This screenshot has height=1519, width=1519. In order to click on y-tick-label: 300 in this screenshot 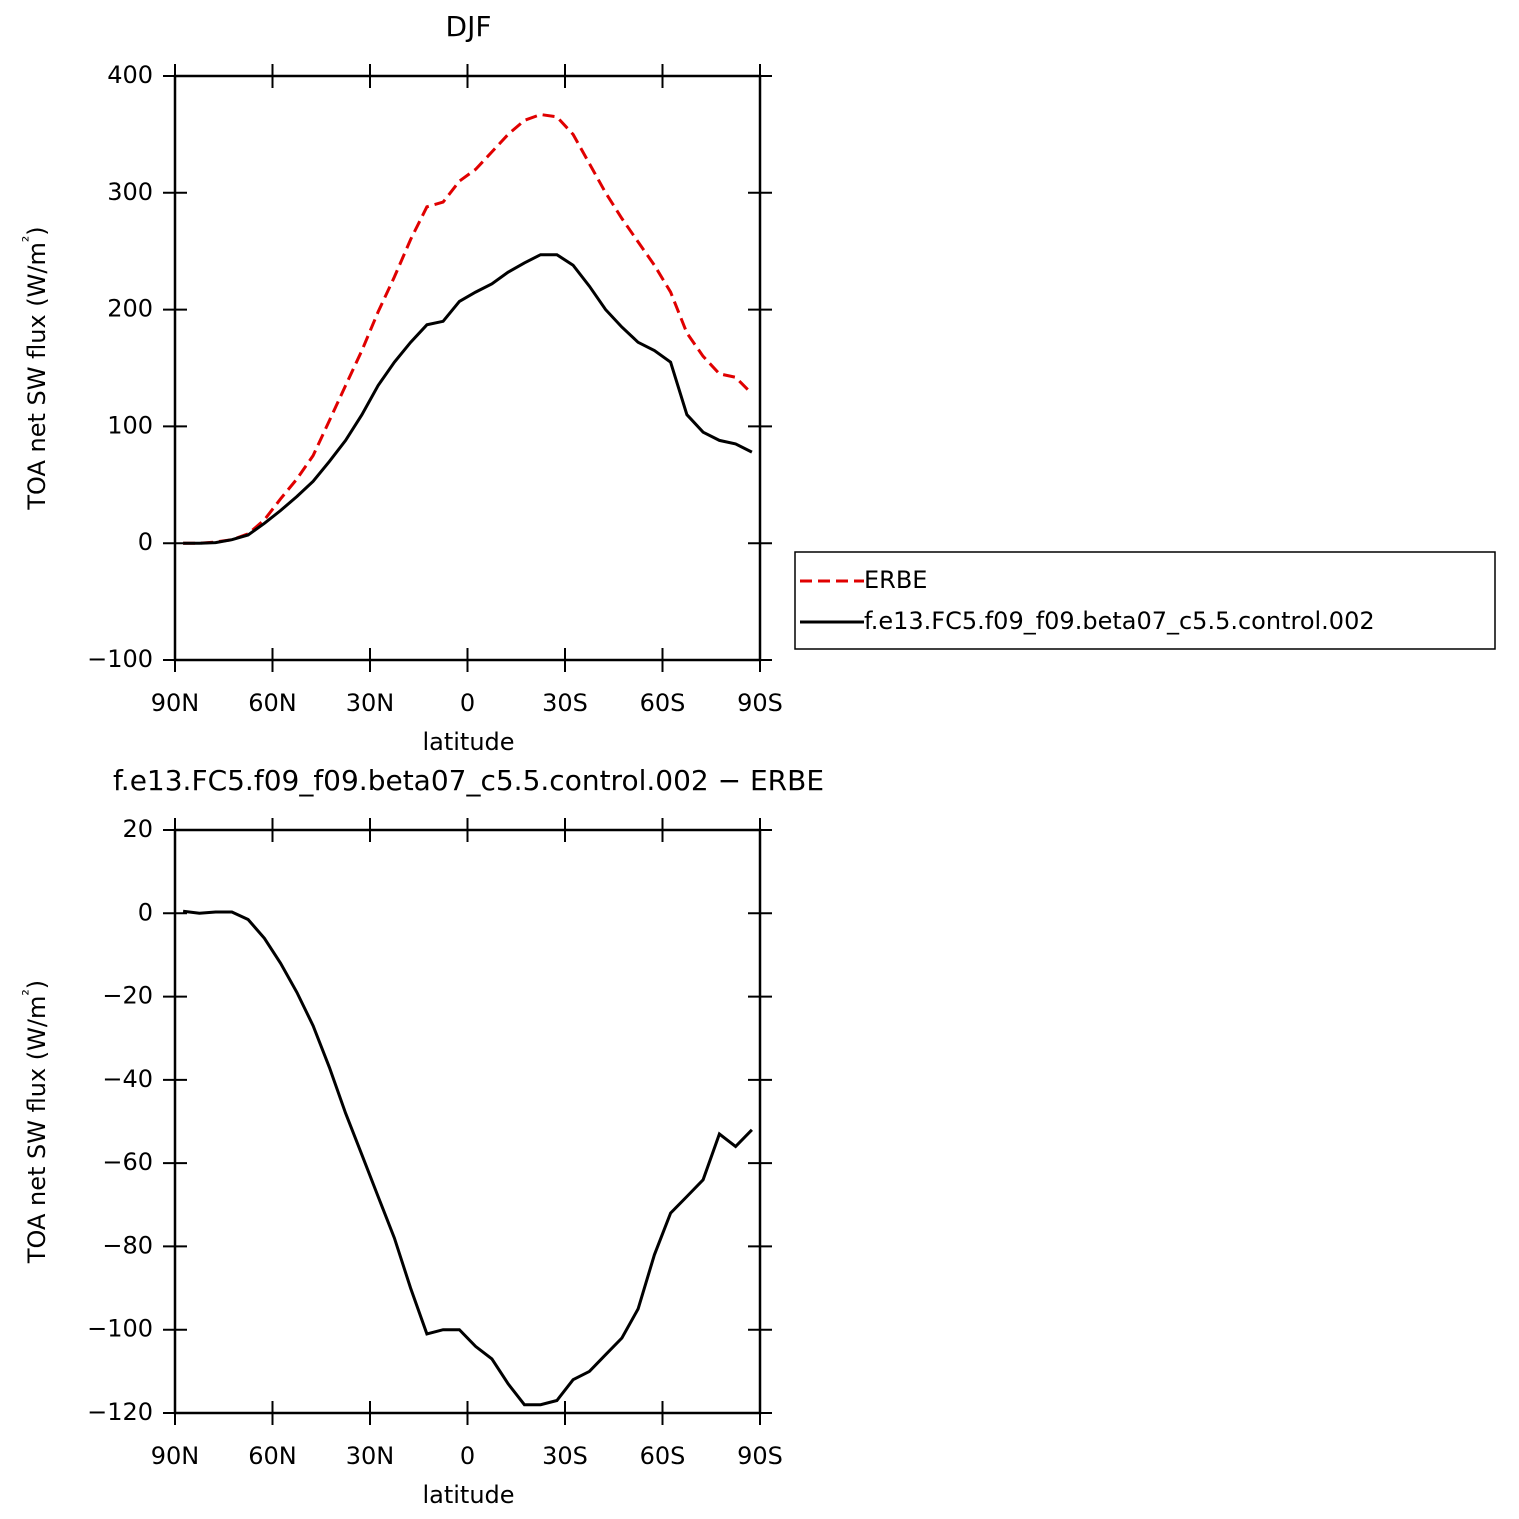, I will do `click(130, 192)`.